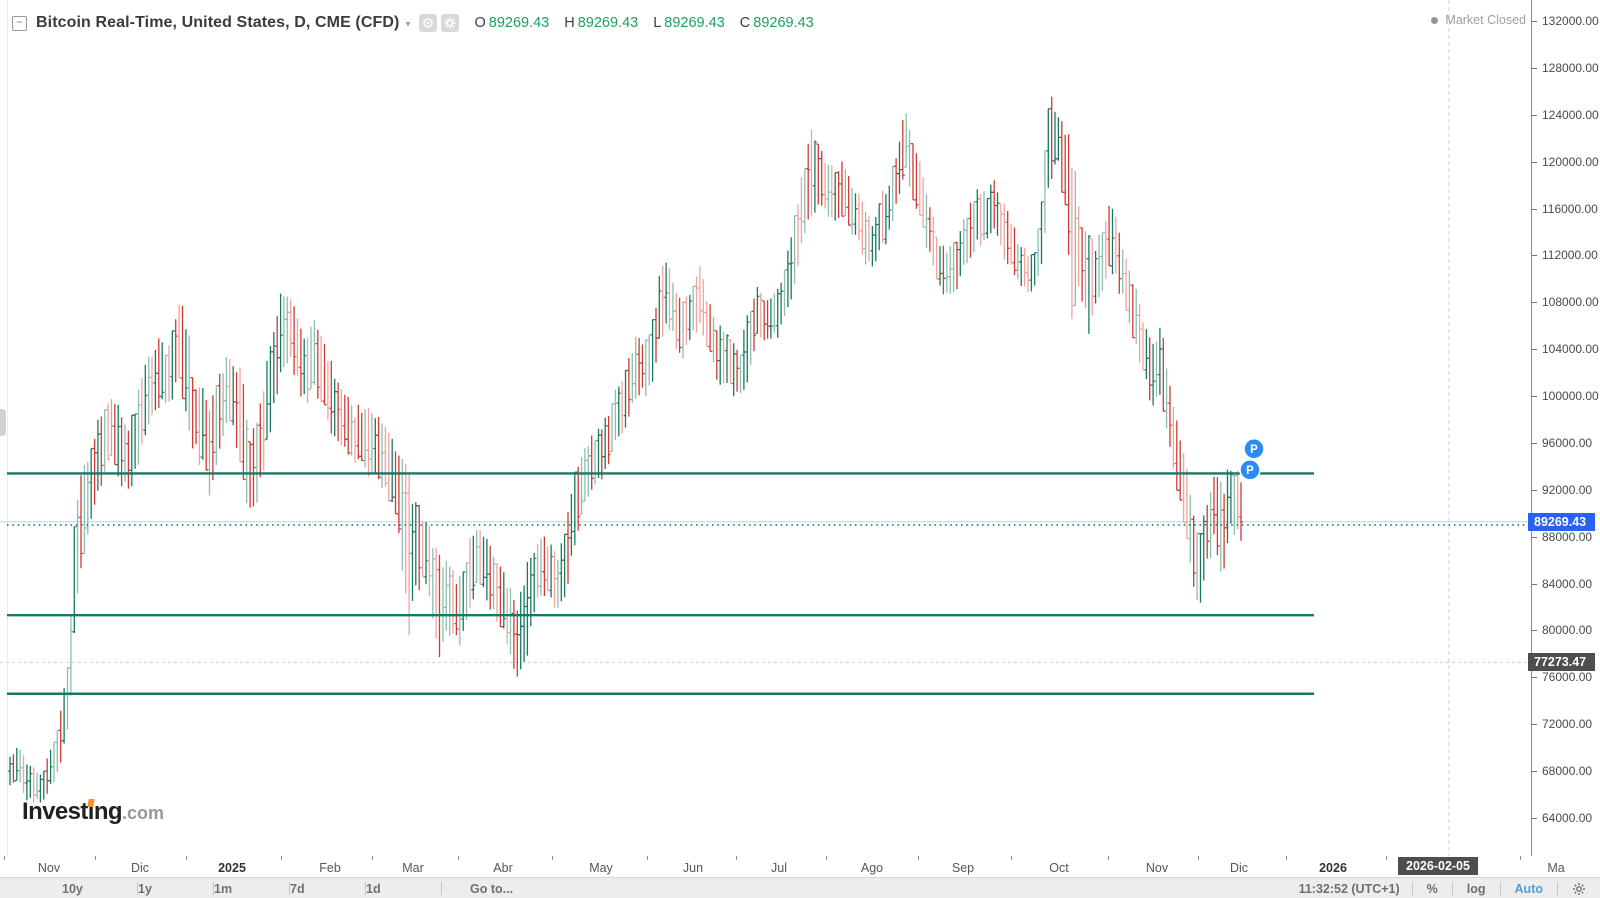 This screenshot has height=898, width=1600. I want to click on status-dot-icon, so click(1435, 20).